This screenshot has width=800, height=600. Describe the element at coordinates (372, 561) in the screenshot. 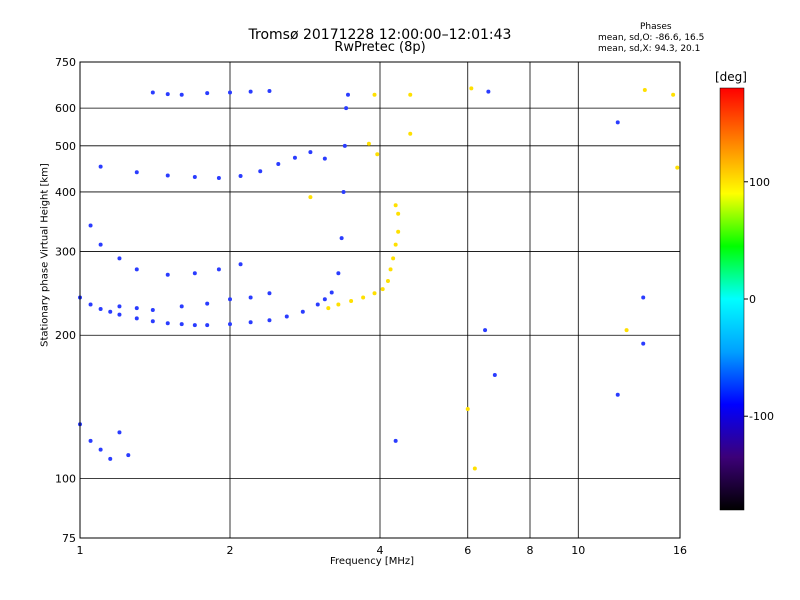

I see `x-axis-label: Frequency [MHz]` at that location.